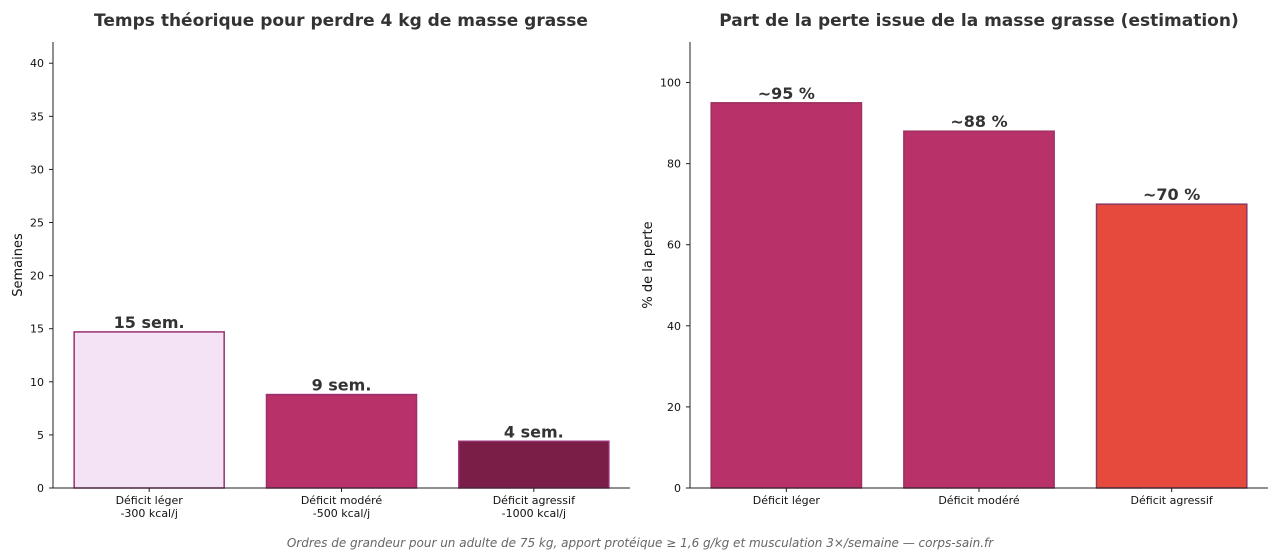 Image resolution: width=1280 pixels, height=560 pixels. I want to click on x-tick-label: Déficit modéré -500 kcal/j, so click(342, 507).